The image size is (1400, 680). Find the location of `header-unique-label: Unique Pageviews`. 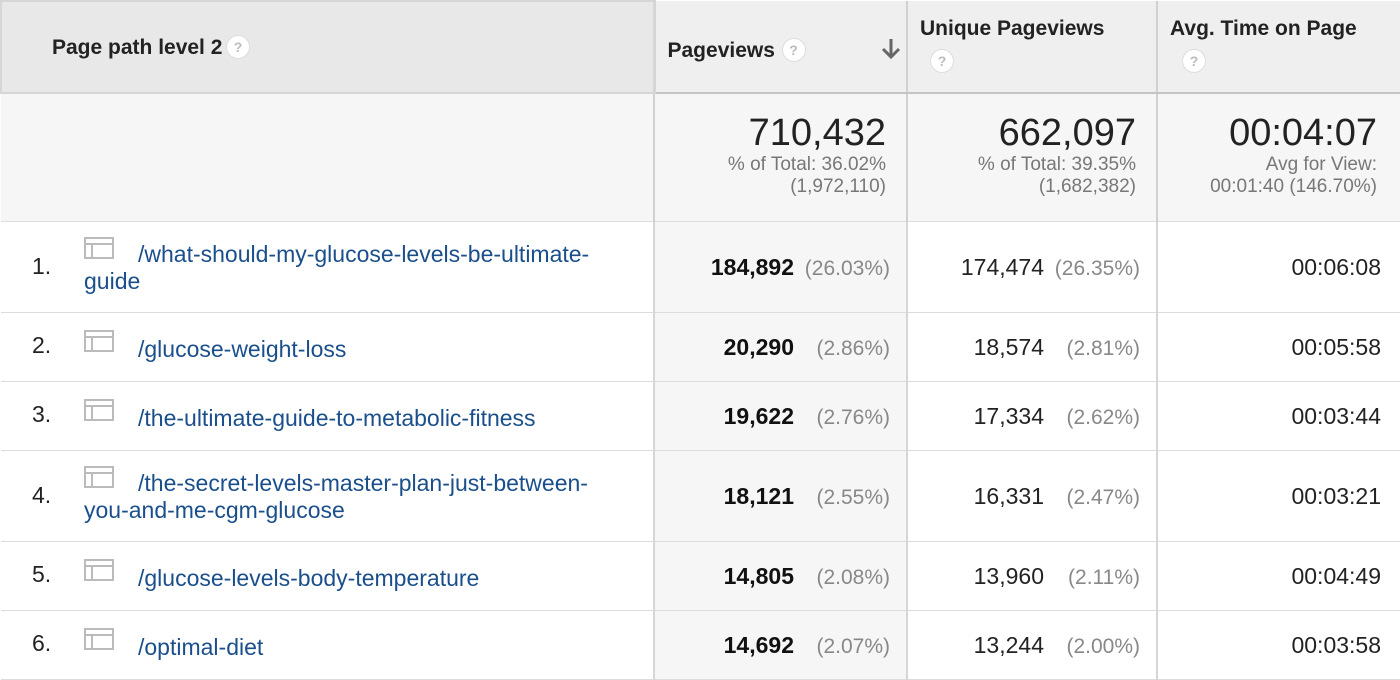

header-unique-label: Unique Pageviews is located at coordinates (1012, 28).